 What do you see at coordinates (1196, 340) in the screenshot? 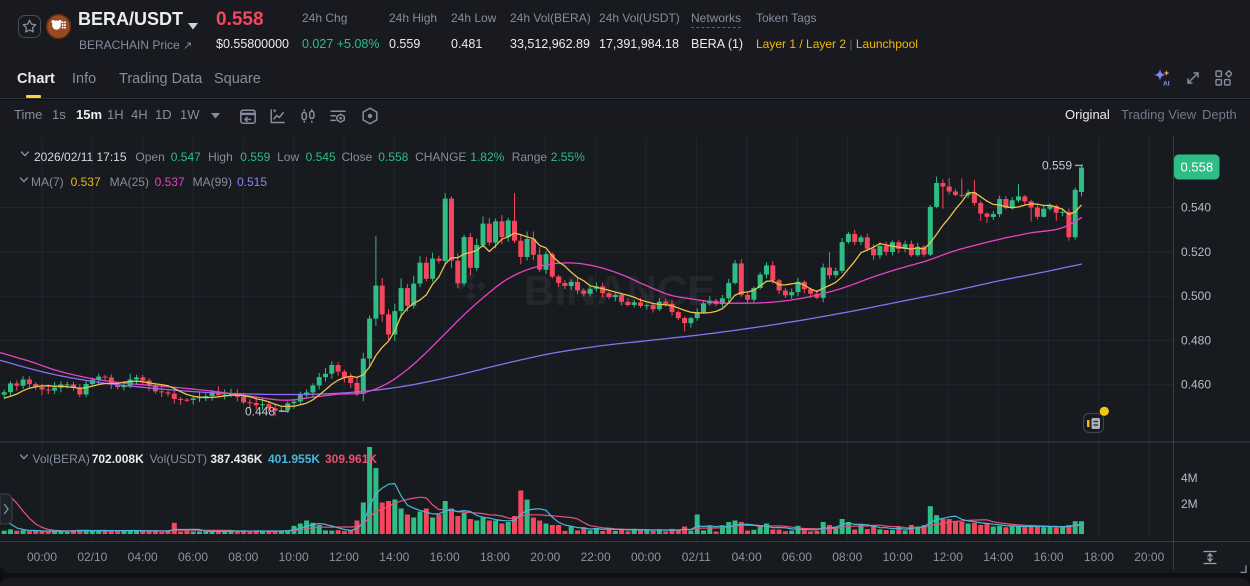
I see `svg-text: 0.480` at bounding box center [1196, 340].